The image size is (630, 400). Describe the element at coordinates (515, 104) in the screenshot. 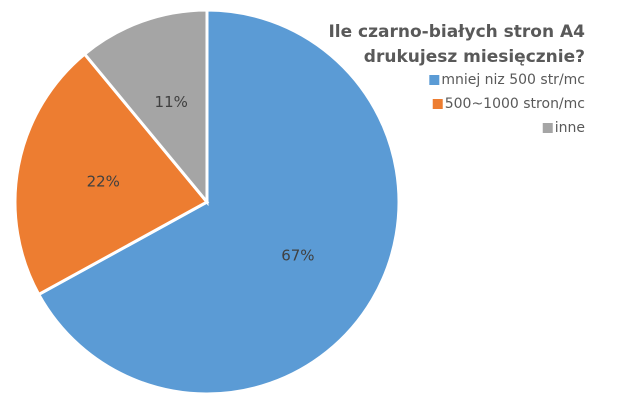

I see `legend-label: 500~1000 stron/mc` at that location.